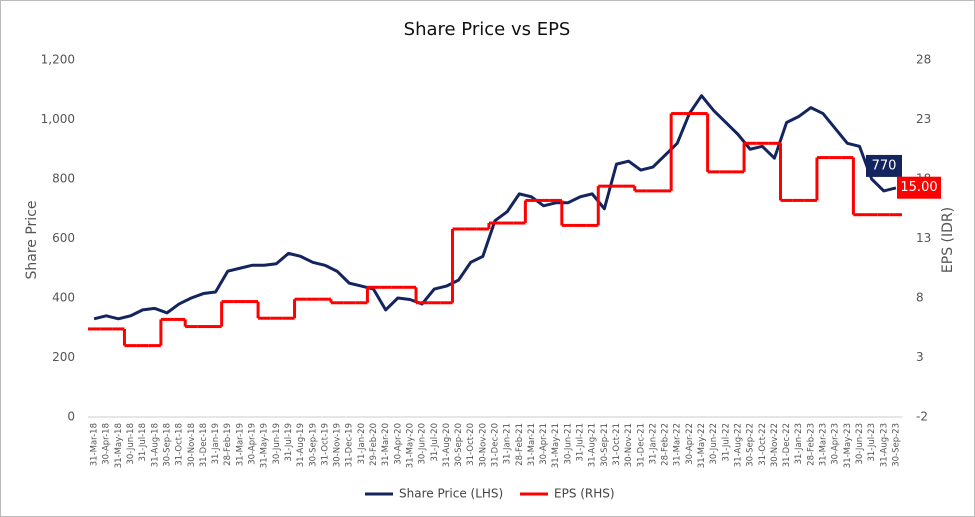  I want to click on y-tick-label: 0, so click(71, 417).